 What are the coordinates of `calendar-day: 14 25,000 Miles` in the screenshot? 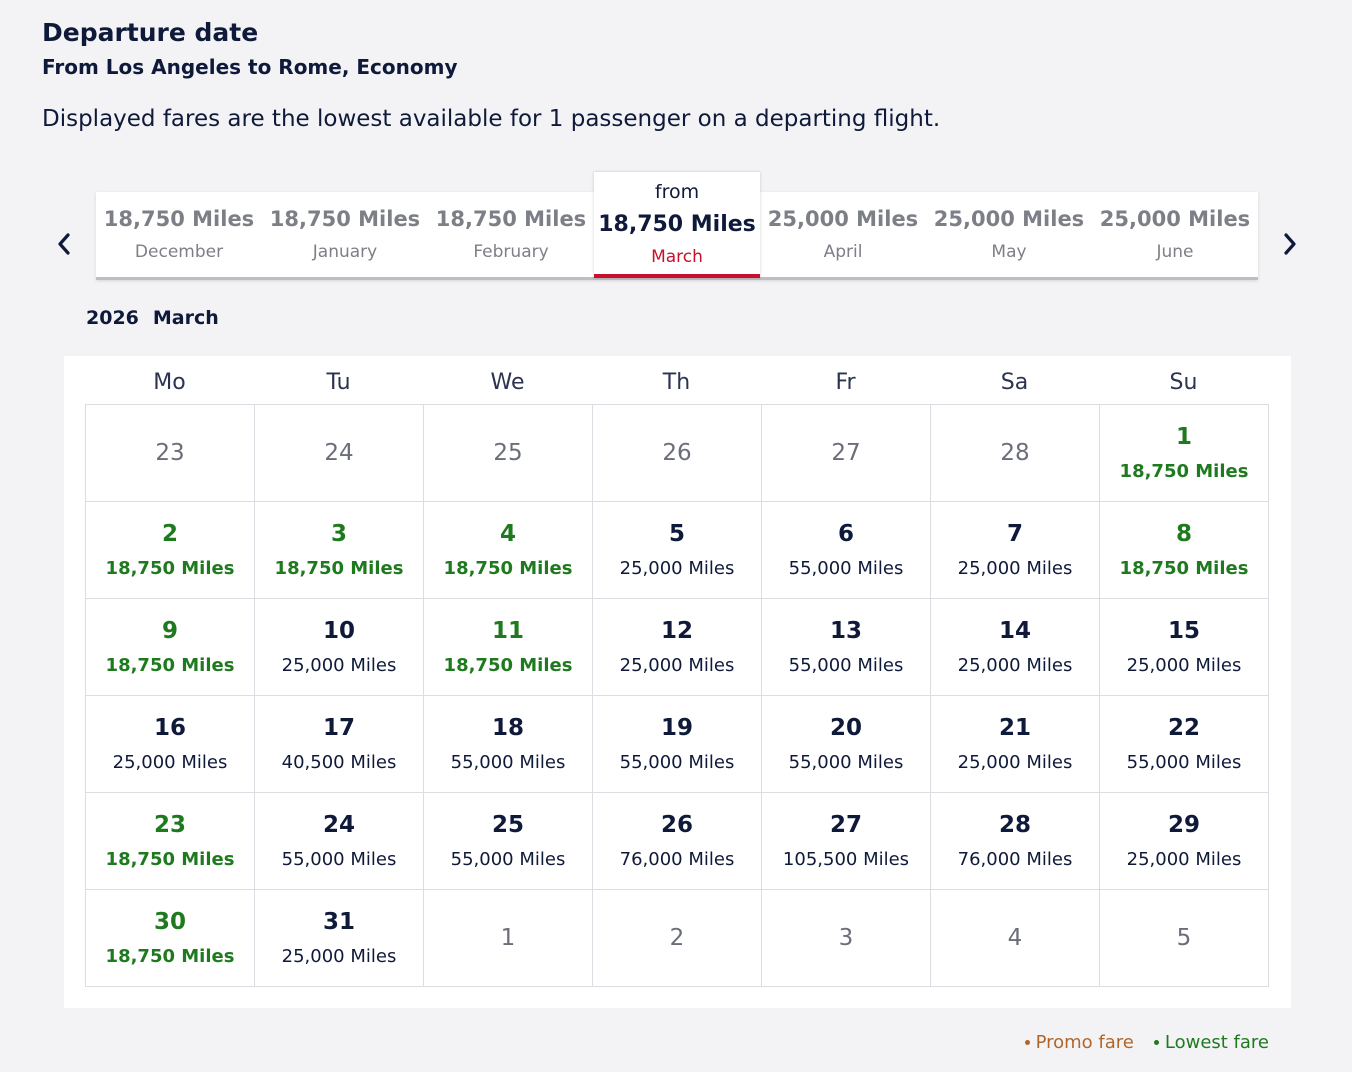 It's located at (1015, 647).